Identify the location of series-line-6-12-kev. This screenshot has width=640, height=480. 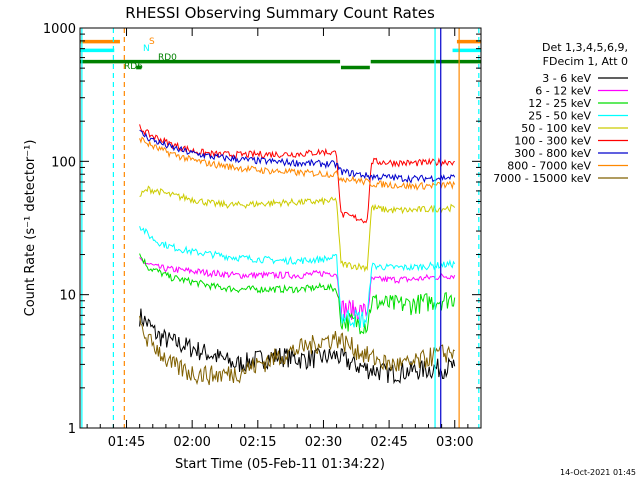
(297, 289).